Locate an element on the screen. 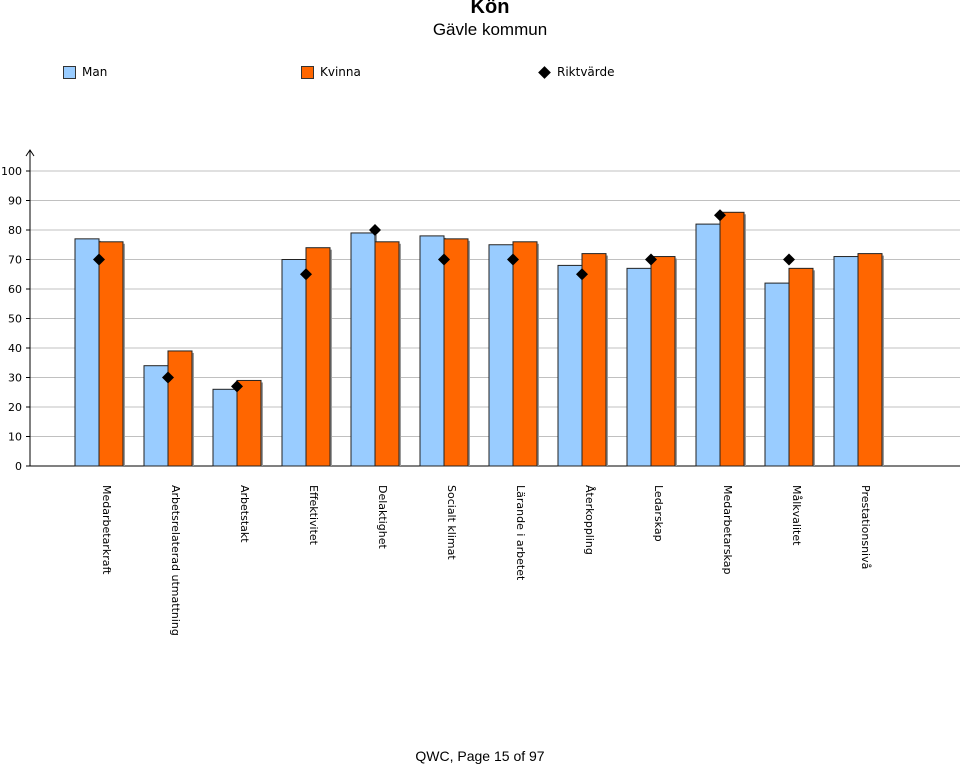 The image size is (960, 765). category-label: Arbetstakt is located at coordinates (244, 514).